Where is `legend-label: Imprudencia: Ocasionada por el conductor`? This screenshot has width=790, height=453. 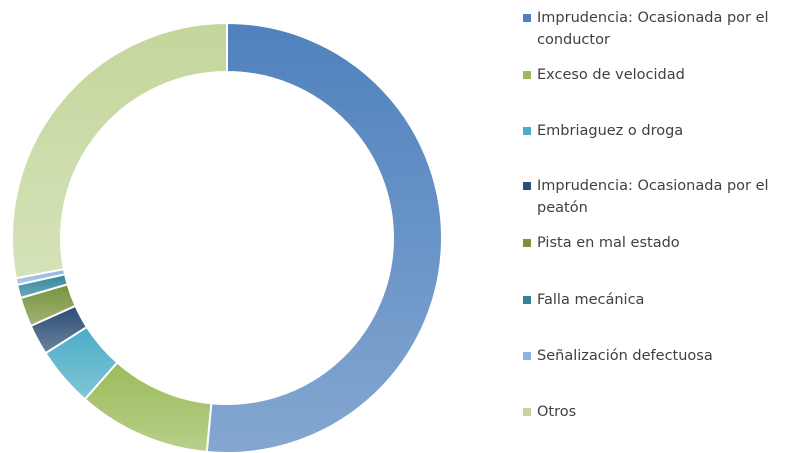
legend-label: Imprudencia: Ocasionada por el conductor is located at coordinates (653, 29).